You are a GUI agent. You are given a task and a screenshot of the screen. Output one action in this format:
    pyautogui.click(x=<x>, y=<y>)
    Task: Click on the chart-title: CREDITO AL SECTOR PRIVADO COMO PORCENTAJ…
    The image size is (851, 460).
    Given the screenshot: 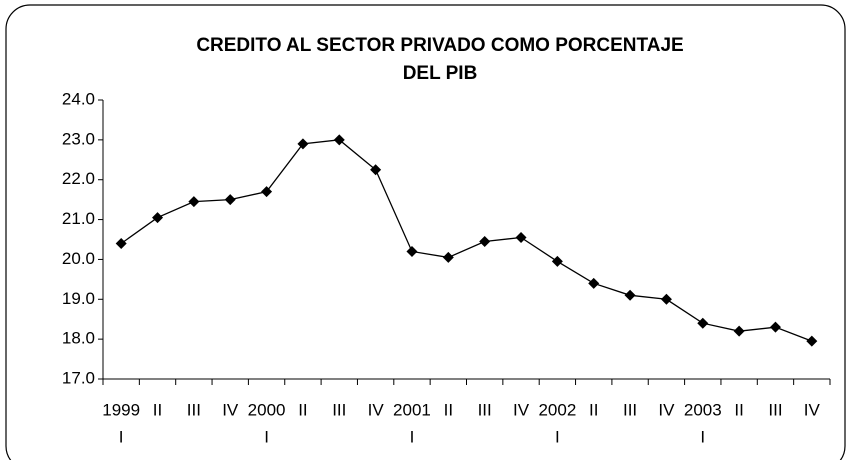 What is the action you would take?
    pyautogui.click(x=439, y=45)
    